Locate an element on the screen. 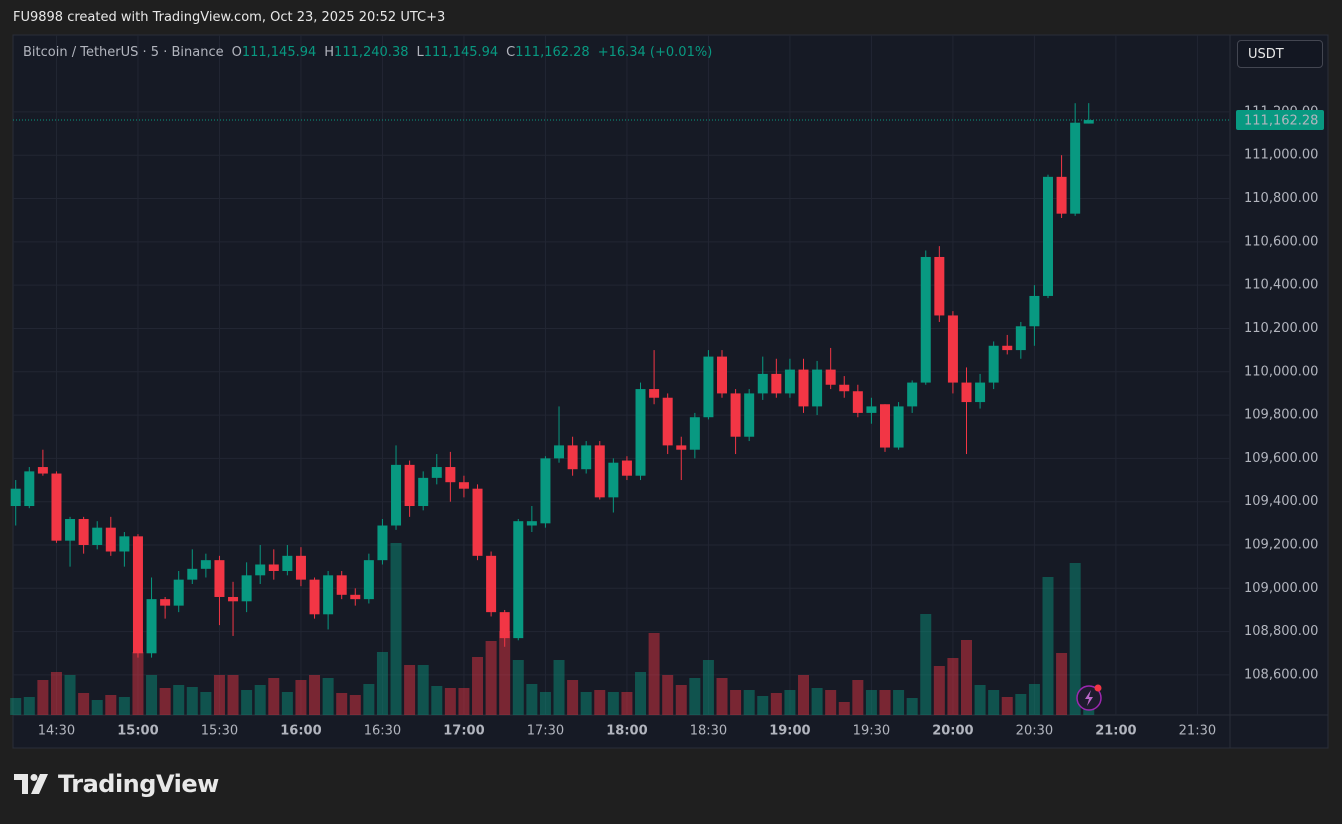  last-price-box is located at coordinates (1280, 120).